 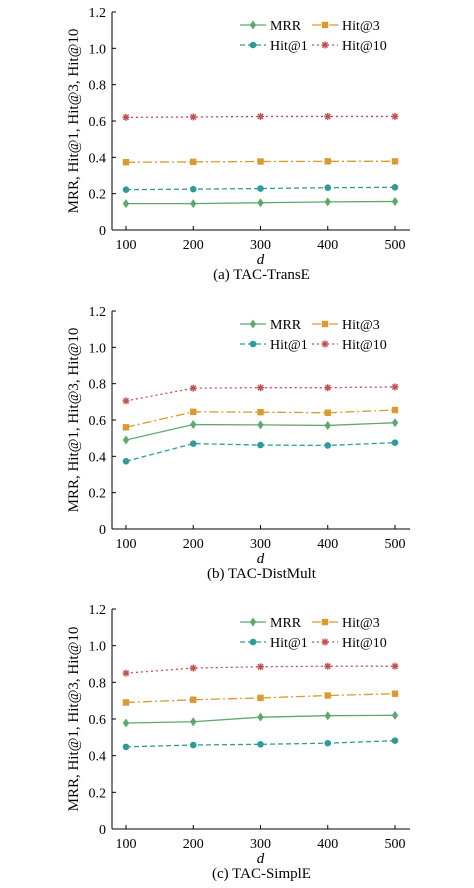 I want to click on y-tick-label: 1.0, so click(x=98, y=647).